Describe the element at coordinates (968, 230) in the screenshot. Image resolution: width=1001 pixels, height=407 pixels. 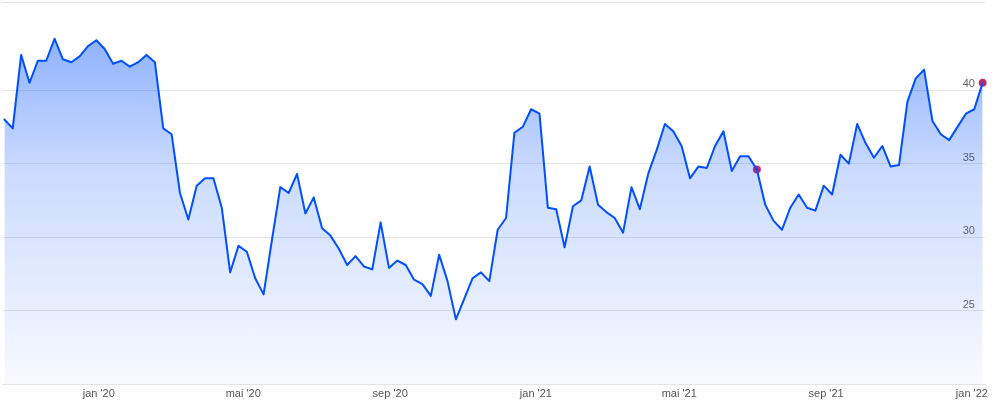
I see `y-tick-label: 30` at that location.